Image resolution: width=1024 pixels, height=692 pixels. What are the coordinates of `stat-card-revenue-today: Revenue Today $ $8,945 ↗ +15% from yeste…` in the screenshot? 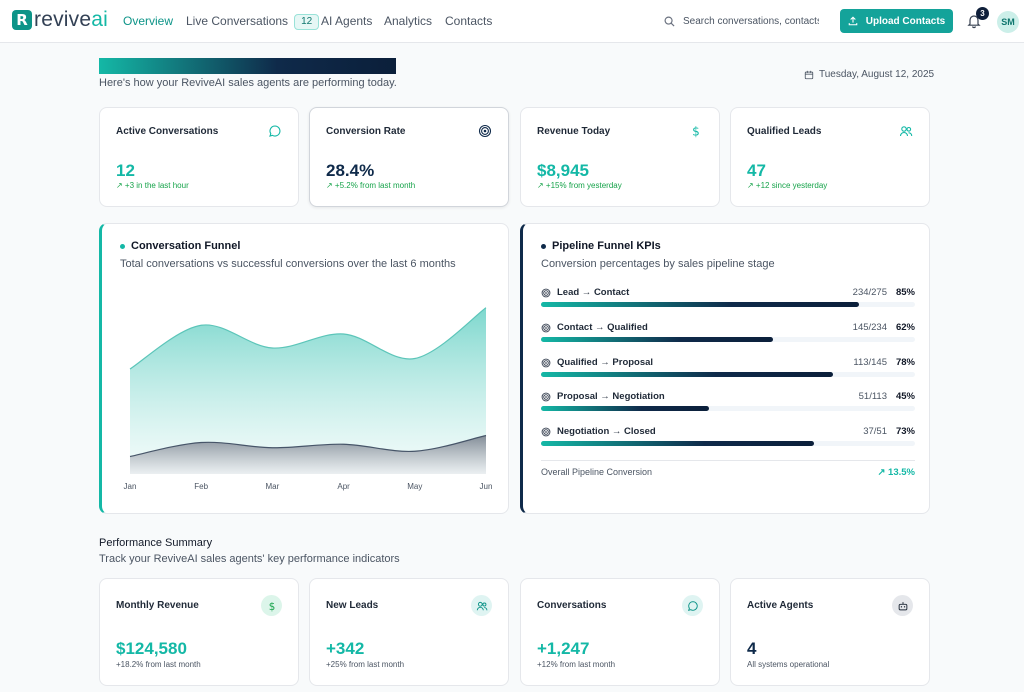 It's located at (620, 157).